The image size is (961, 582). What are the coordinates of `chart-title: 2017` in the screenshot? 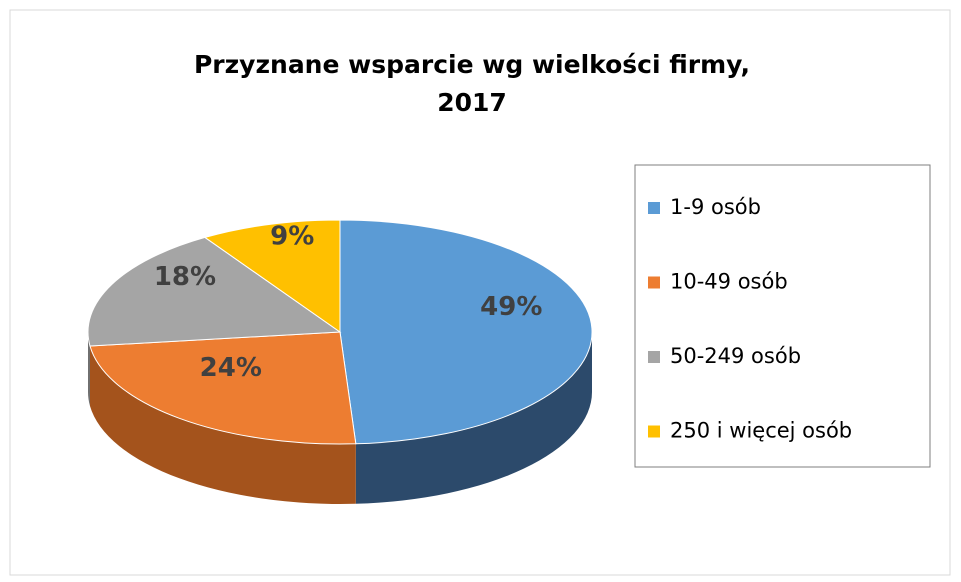 It's located at (472, 102).